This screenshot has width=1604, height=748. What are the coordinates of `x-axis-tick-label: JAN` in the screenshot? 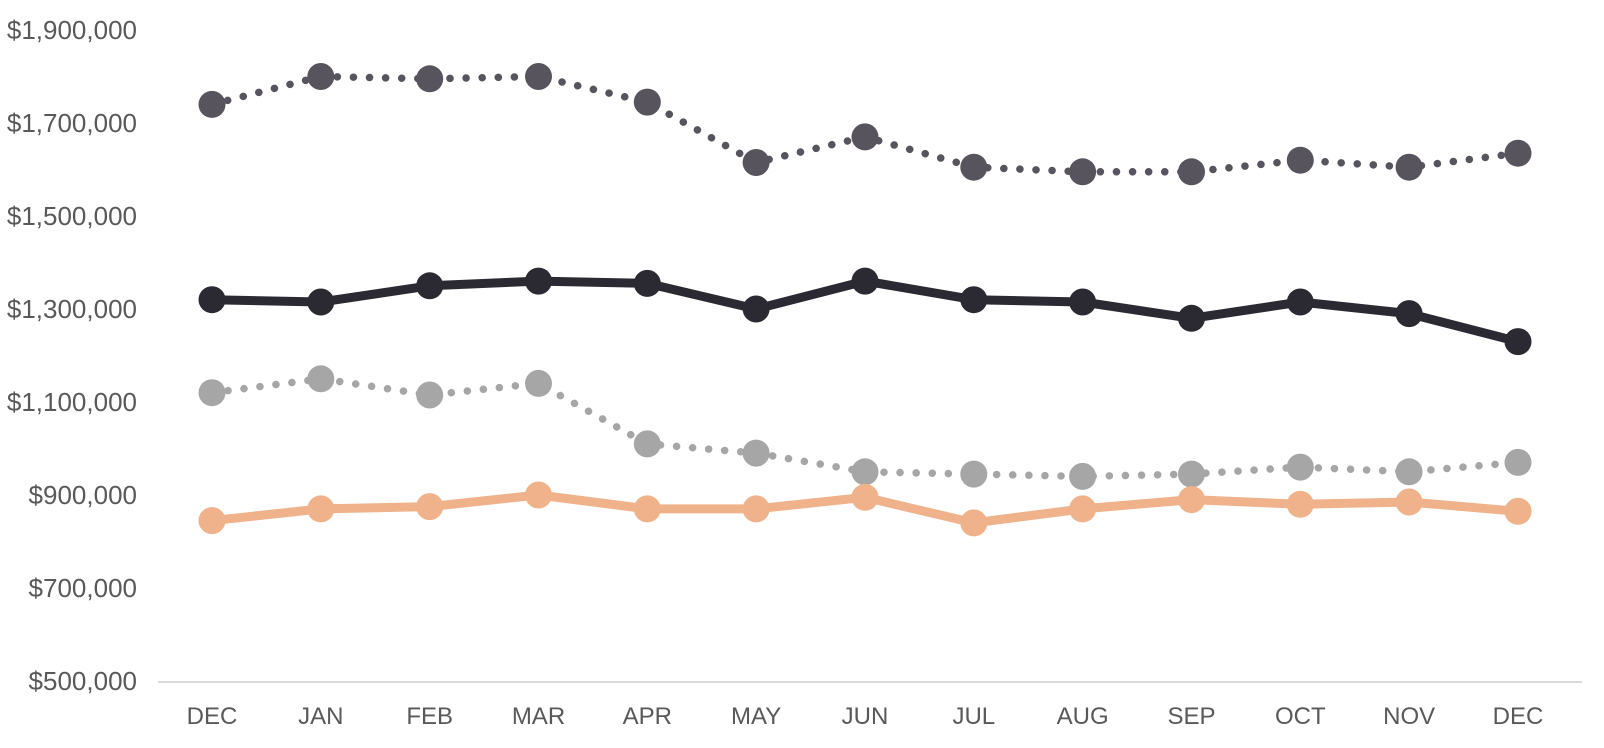 It's located at (320, 716).